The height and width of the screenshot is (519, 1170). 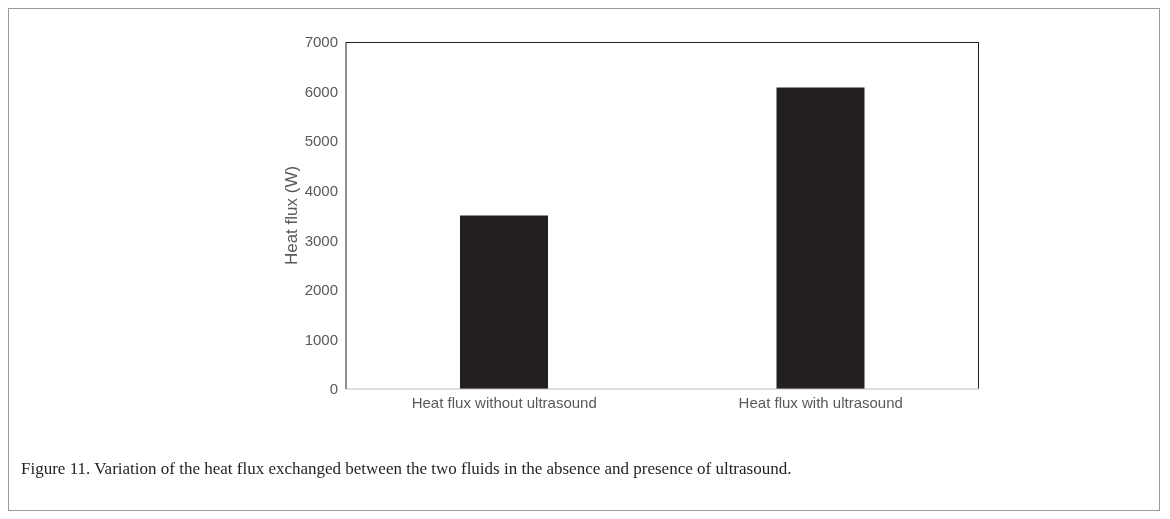 I want to click on y-tick-label: 6000, so click(x=321, y=91).